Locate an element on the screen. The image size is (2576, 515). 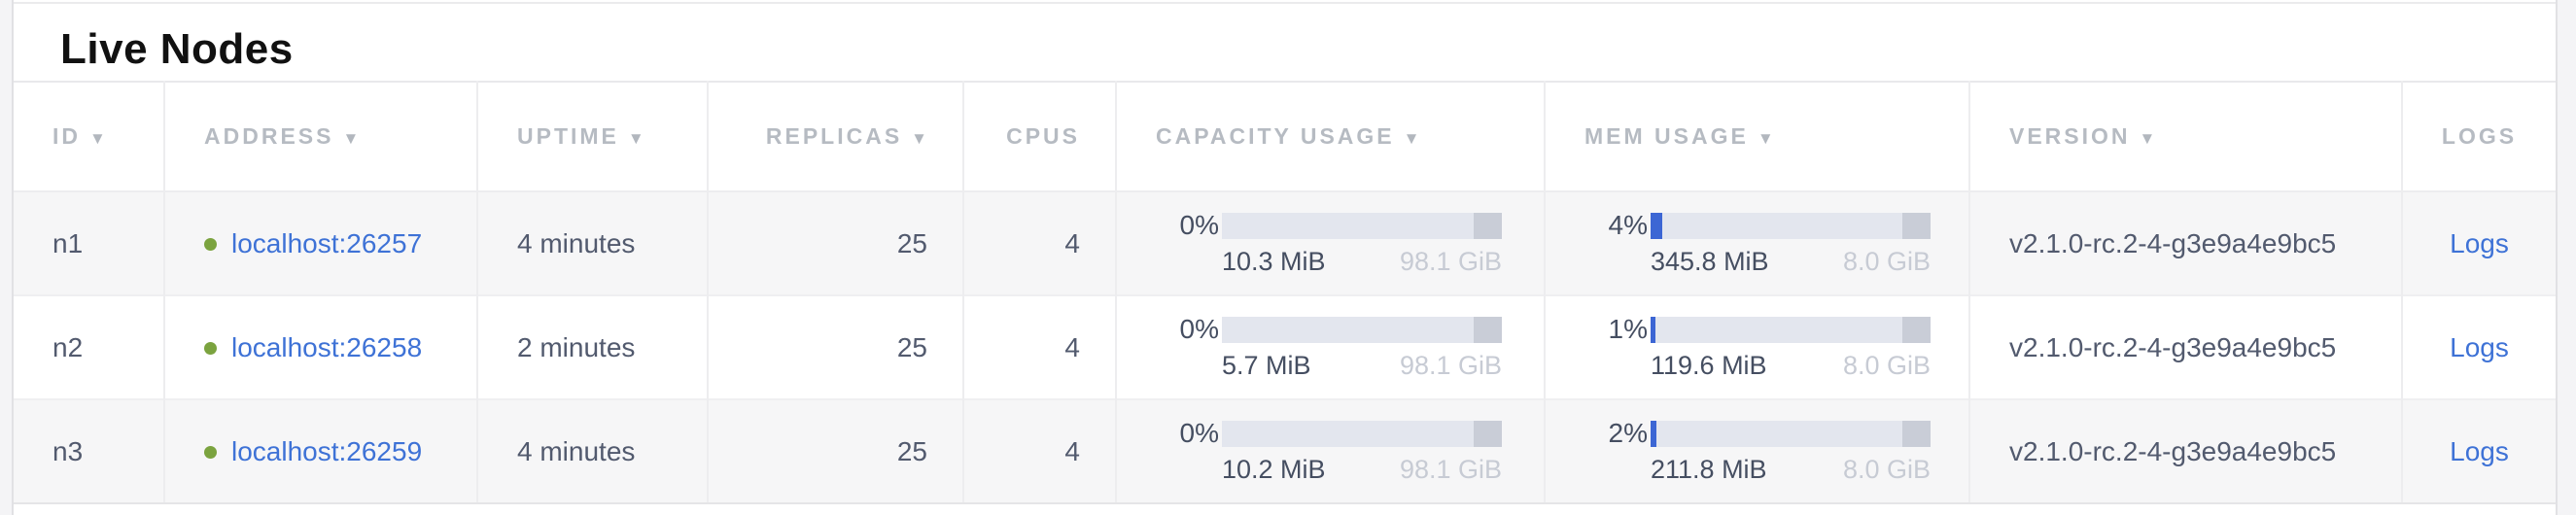
column-label: REPLICAS is located at coordinates (834, 136).